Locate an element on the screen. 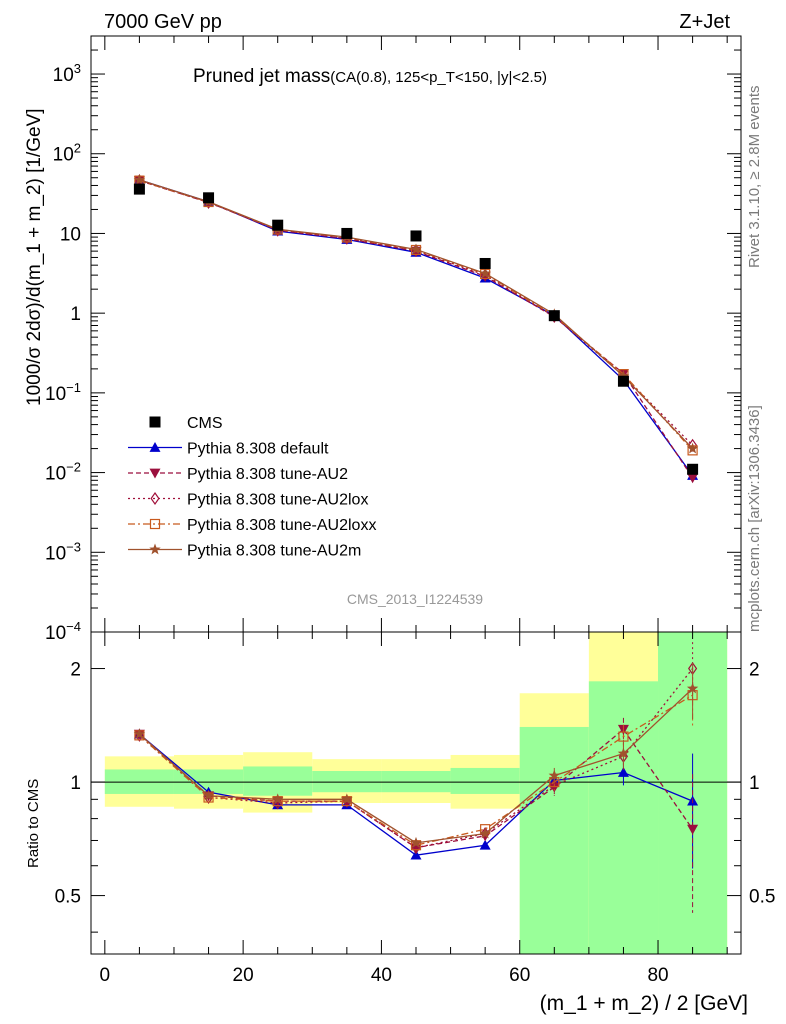 This screenshot has height=1024, width=786. legend-marker-default is located at coordinates (155, 447).